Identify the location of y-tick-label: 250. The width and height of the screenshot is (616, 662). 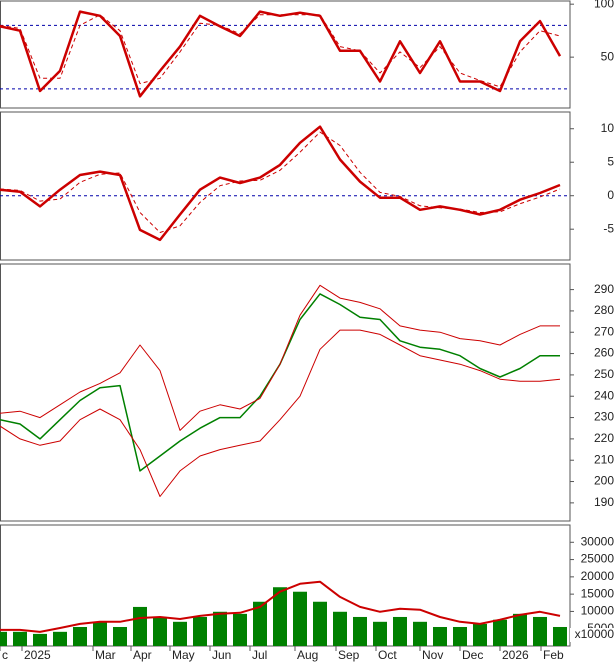
(604, 374).